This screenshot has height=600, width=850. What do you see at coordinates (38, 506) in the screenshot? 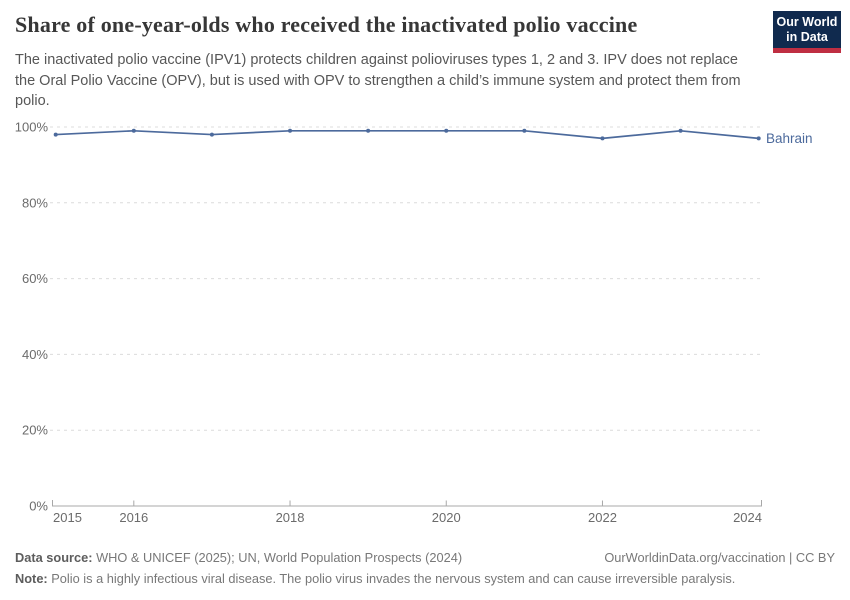
I see `y-axis-label: 0%` at bounding box center [38, 506].